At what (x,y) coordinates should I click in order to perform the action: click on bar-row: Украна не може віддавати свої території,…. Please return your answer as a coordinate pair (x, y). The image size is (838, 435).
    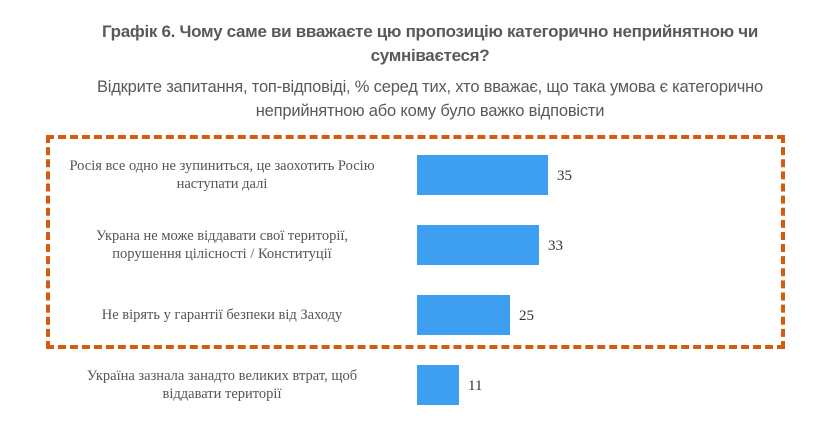
    Looking at the image, I should click on (419, 245).